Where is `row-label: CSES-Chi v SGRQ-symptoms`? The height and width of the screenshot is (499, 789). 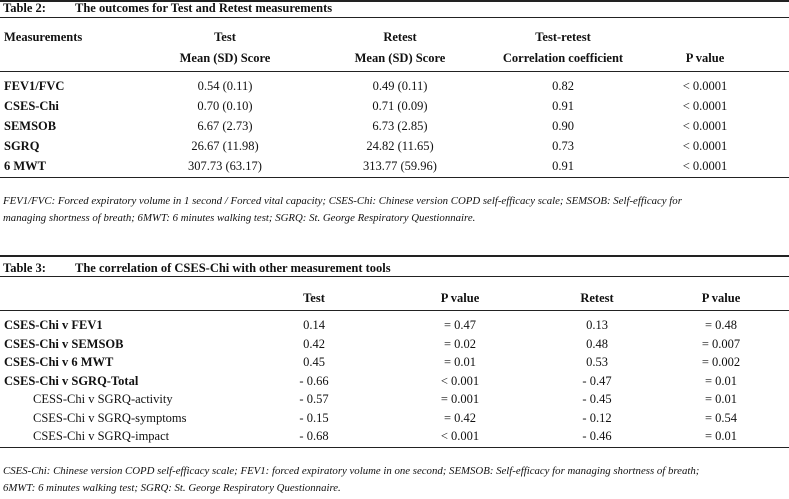 row-label: CSES-Chi v SGRQ-symptoms is located at coordinates (110, 417).